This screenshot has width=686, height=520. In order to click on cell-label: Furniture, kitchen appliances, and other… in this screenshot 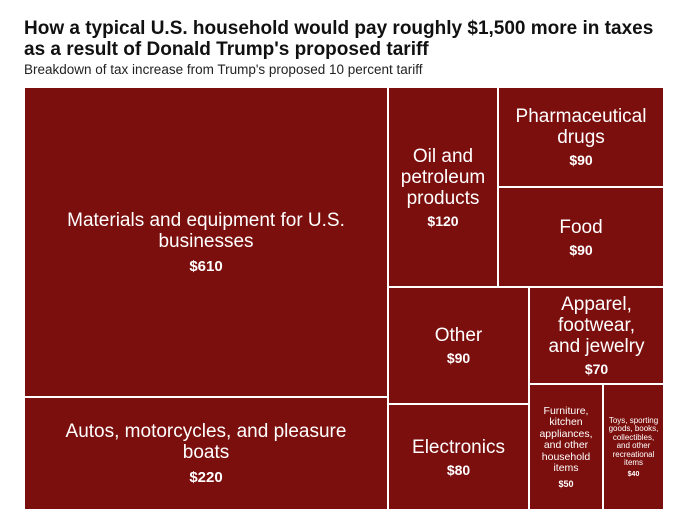, I will do `click(566, 439)`.